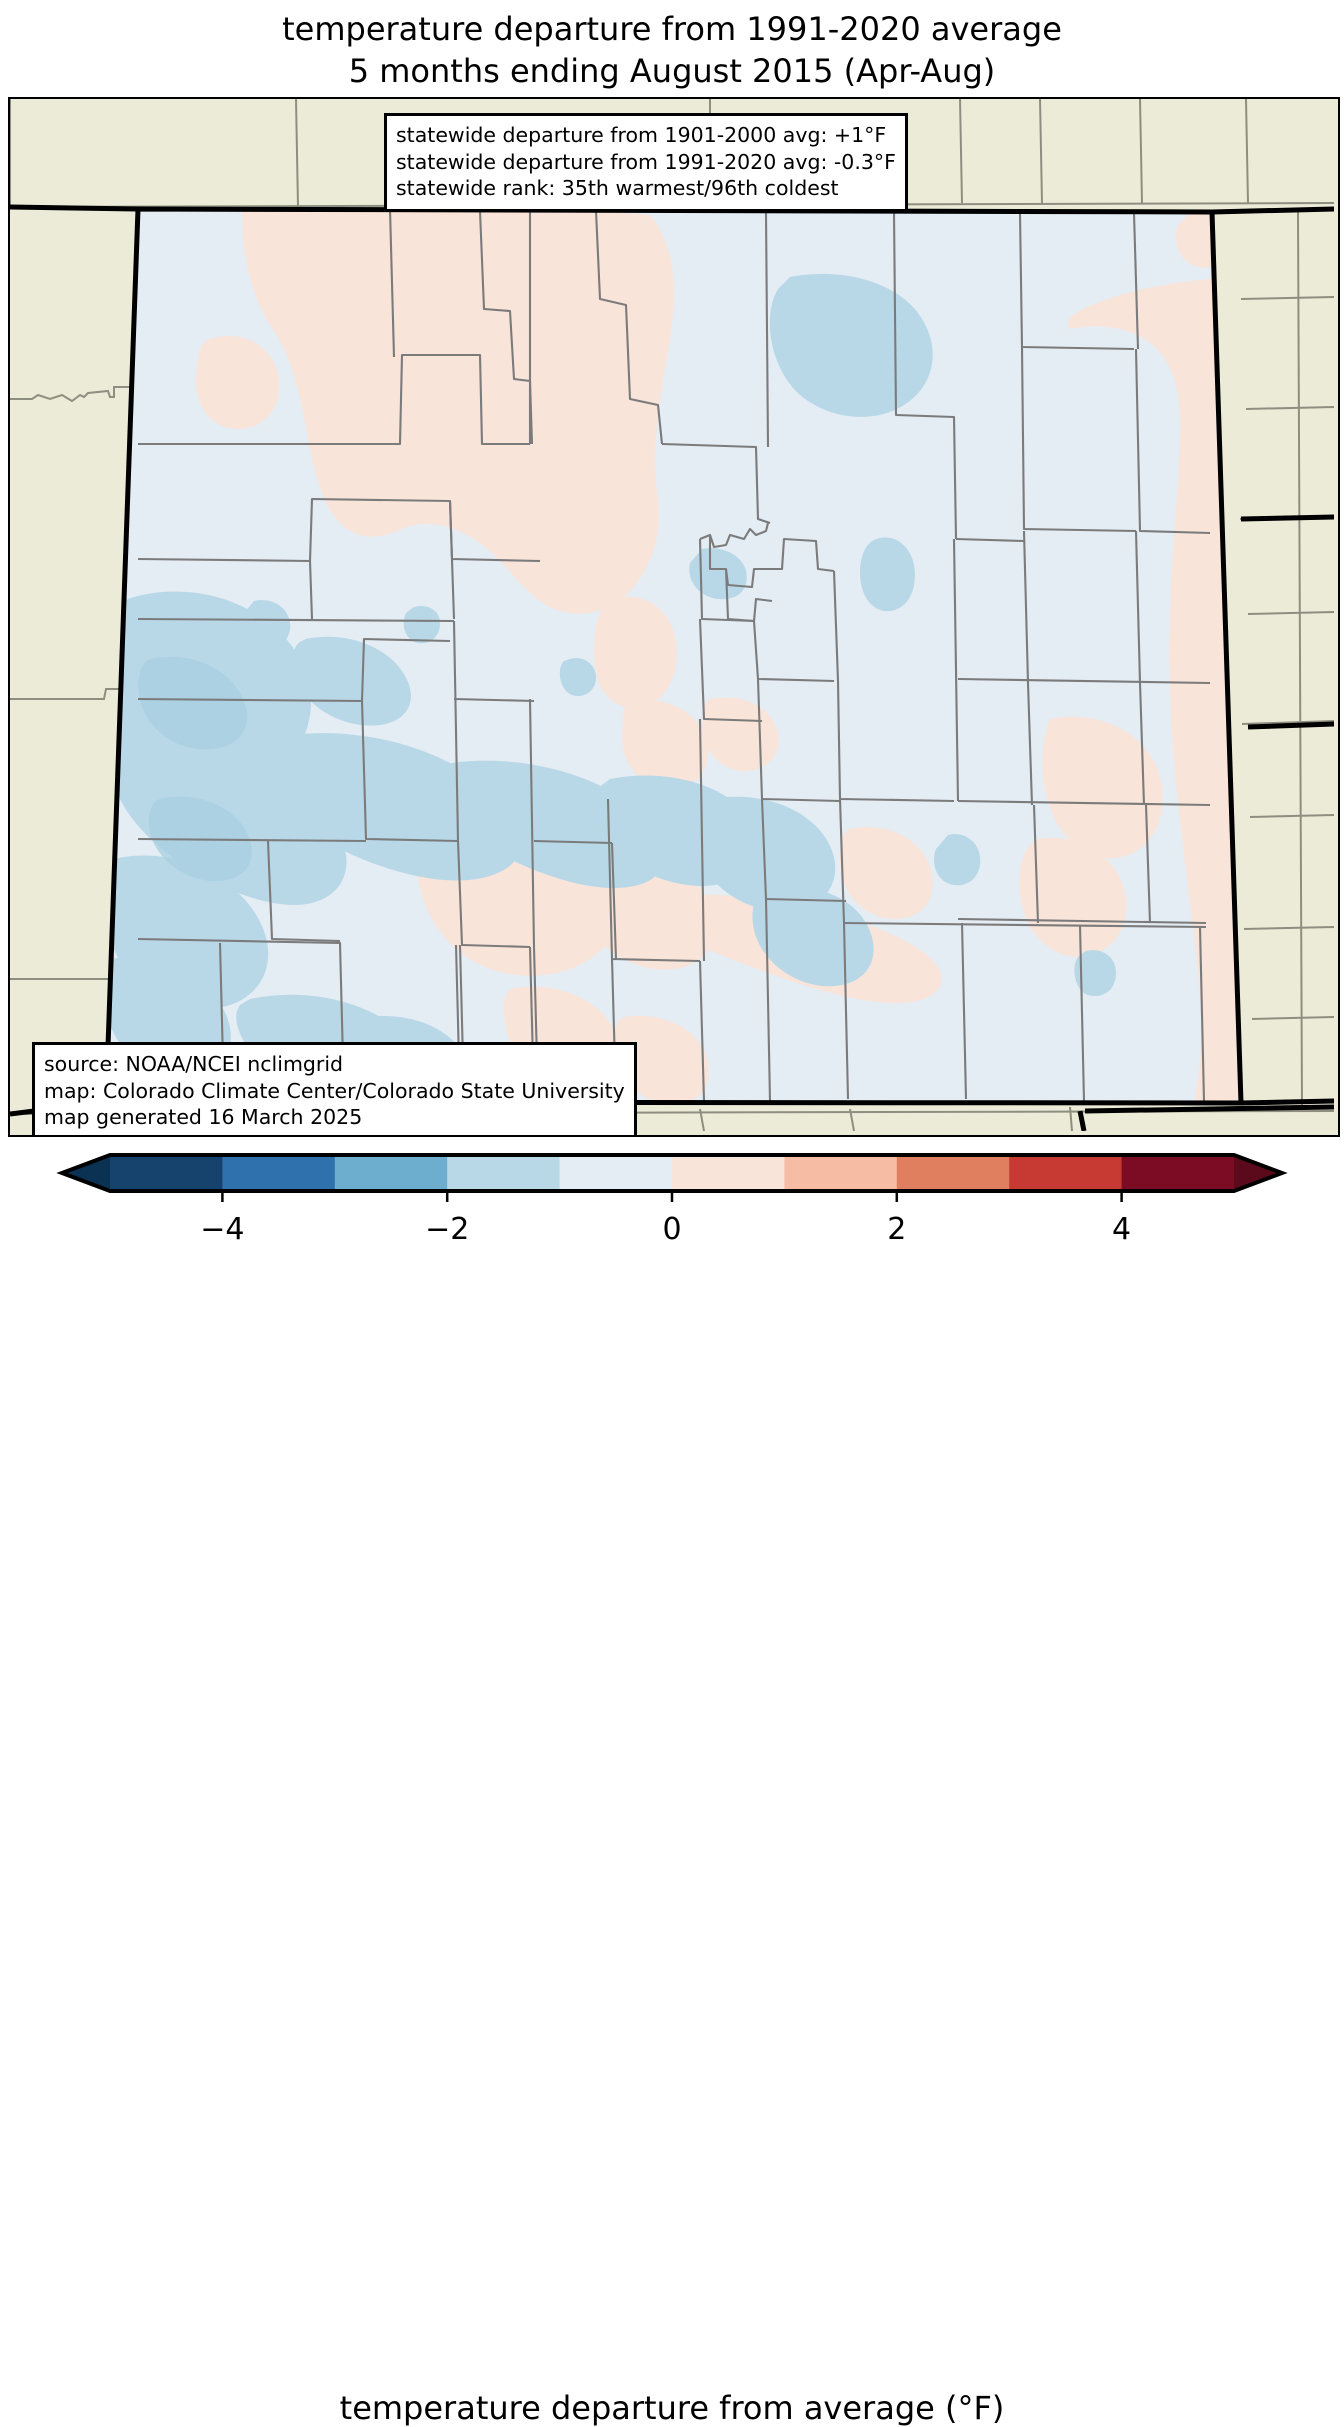 The height and width of the screenshot is (2427, 1344). Describe the element at coordinates (672, 71) in the screenshot. I see `title-line-2: 5 months ending August 2015 (Apr-Aug)` at that location.